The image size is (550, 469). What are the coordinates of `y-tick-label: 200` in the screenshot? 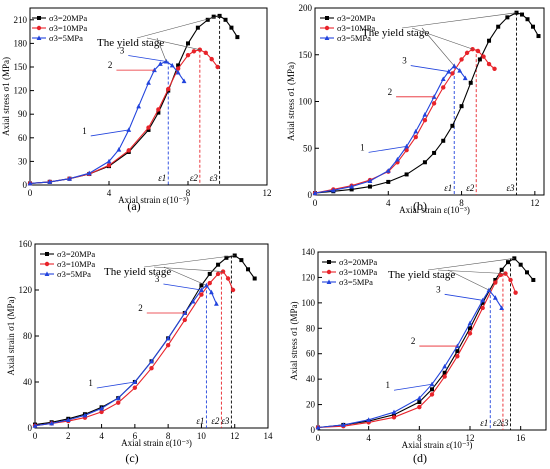 It's located at (306, 8).